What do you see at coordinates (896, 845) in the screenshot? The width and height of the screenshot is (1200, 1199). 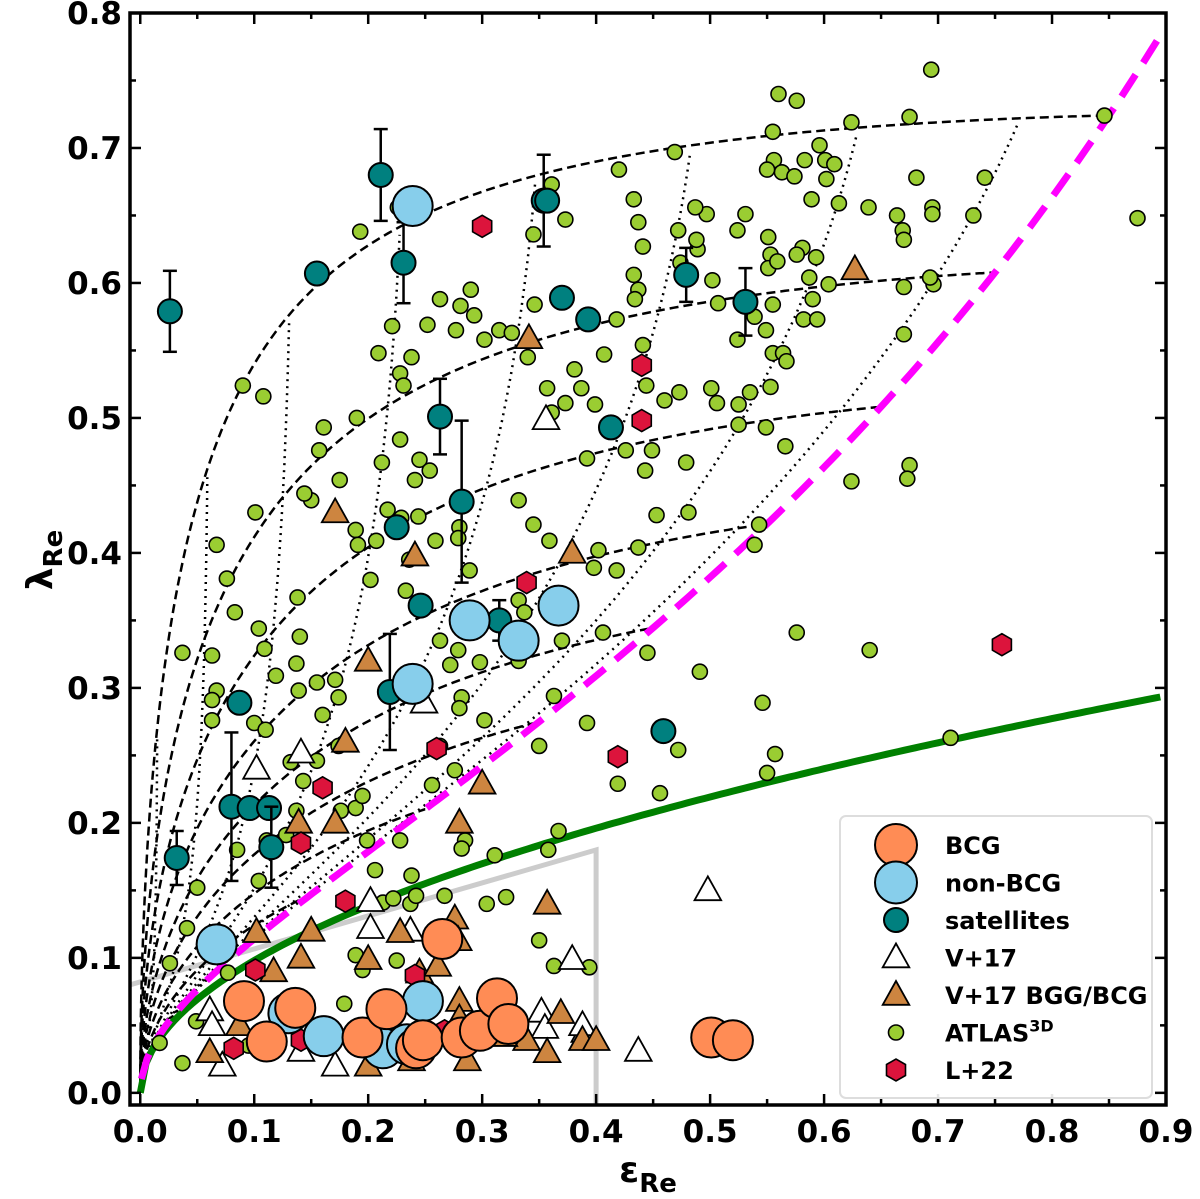 I see `legend-marker-bcg` at bounding box center [896, 845].